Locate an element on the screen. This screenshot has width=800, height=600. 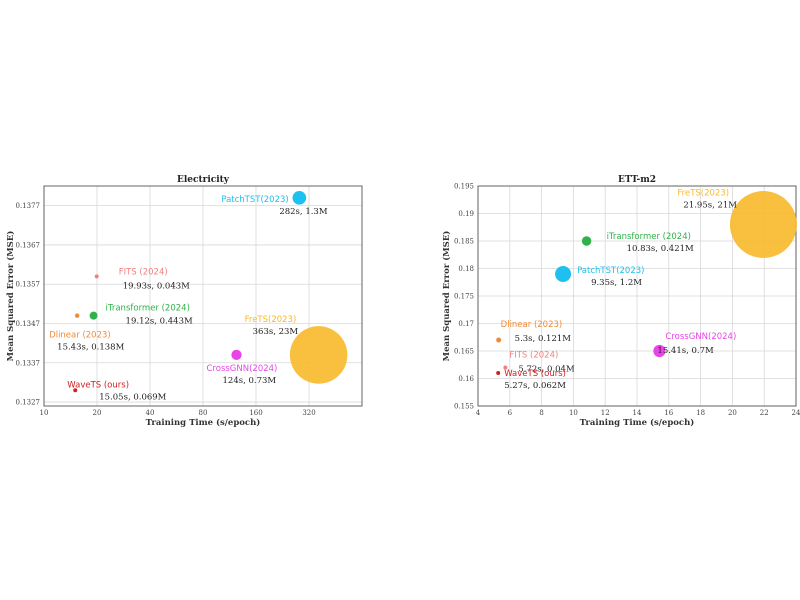
x-tick-label: 22 is located at coordinates (764, 413).